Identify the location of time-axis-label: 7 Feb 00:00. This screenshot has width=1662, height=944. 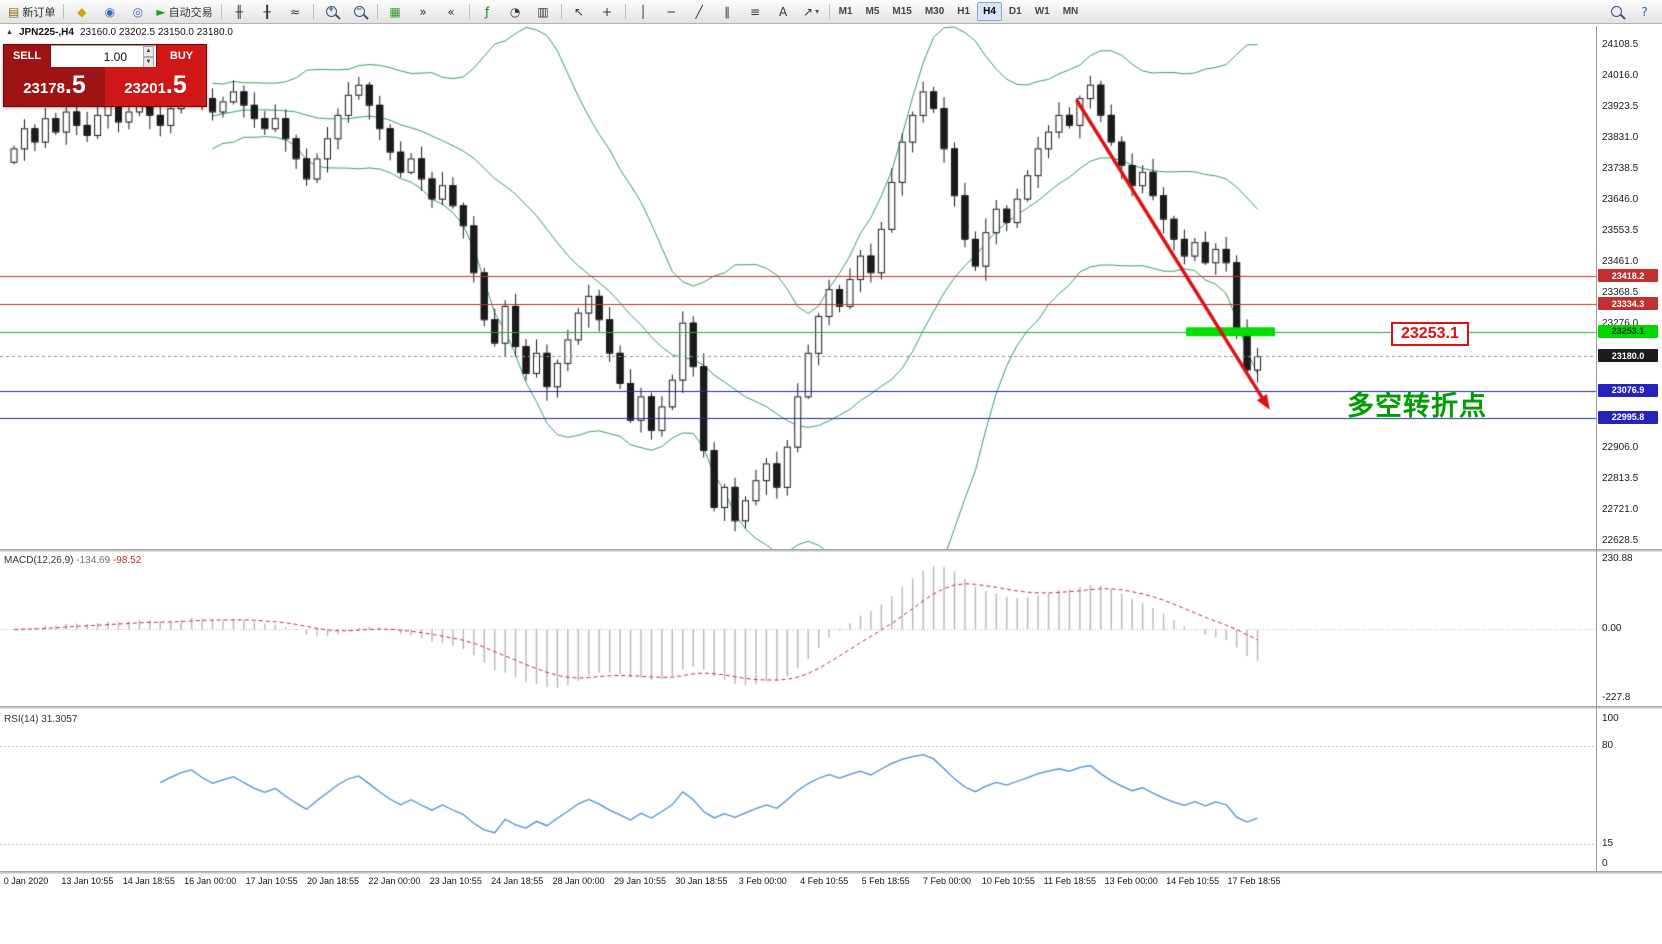
(947, 881).